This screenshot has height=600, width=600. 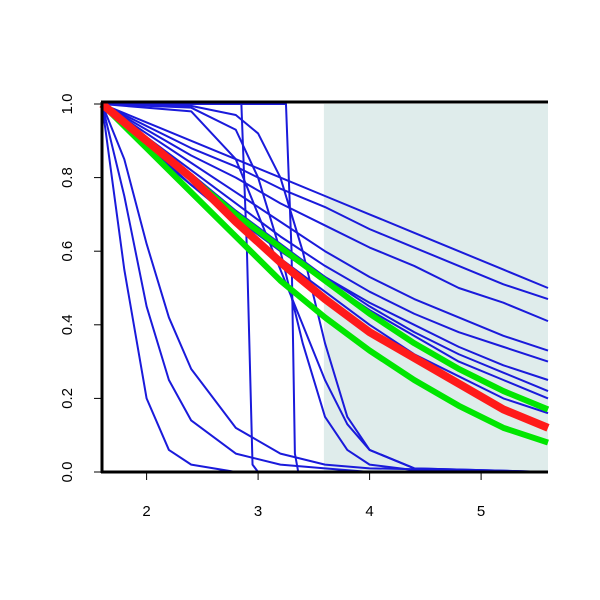 I want to click on x-tick-label: 2, so click(x=146, y=511).